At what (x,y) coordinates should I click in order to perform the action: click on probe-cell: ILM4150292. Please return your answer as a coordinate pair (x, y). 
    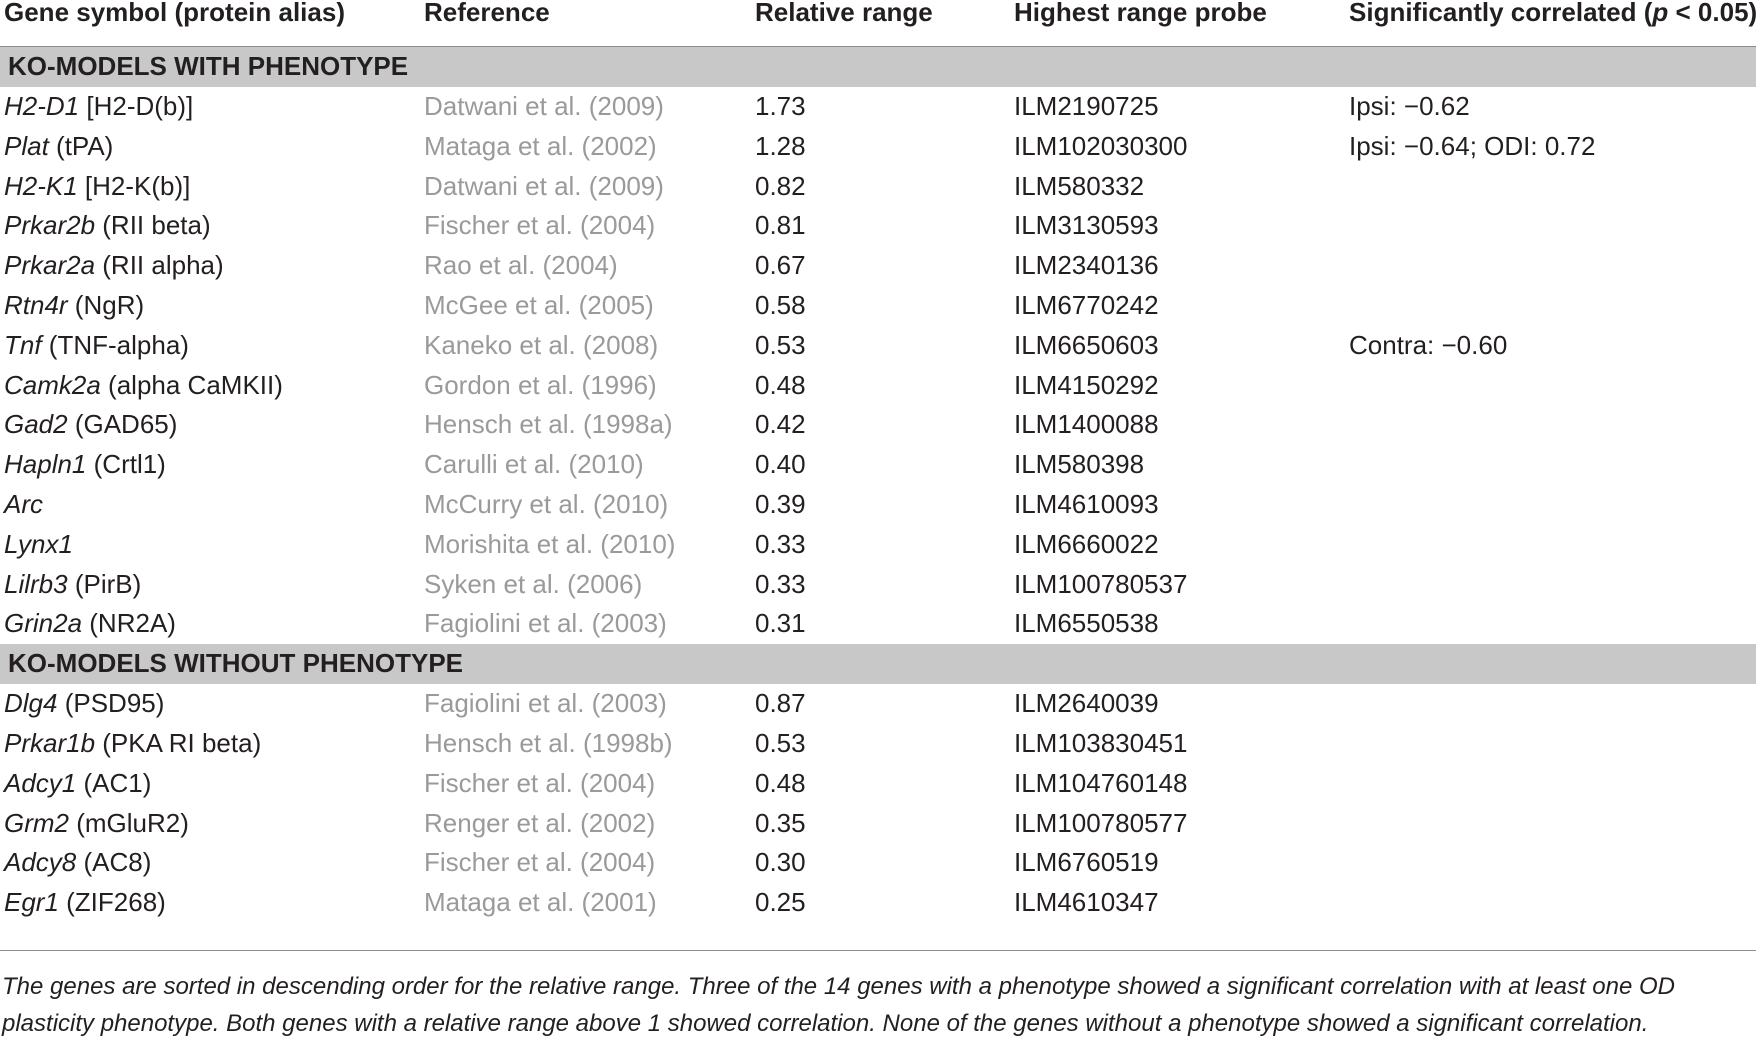
    Looking at the image, I should click on (1086, 384).